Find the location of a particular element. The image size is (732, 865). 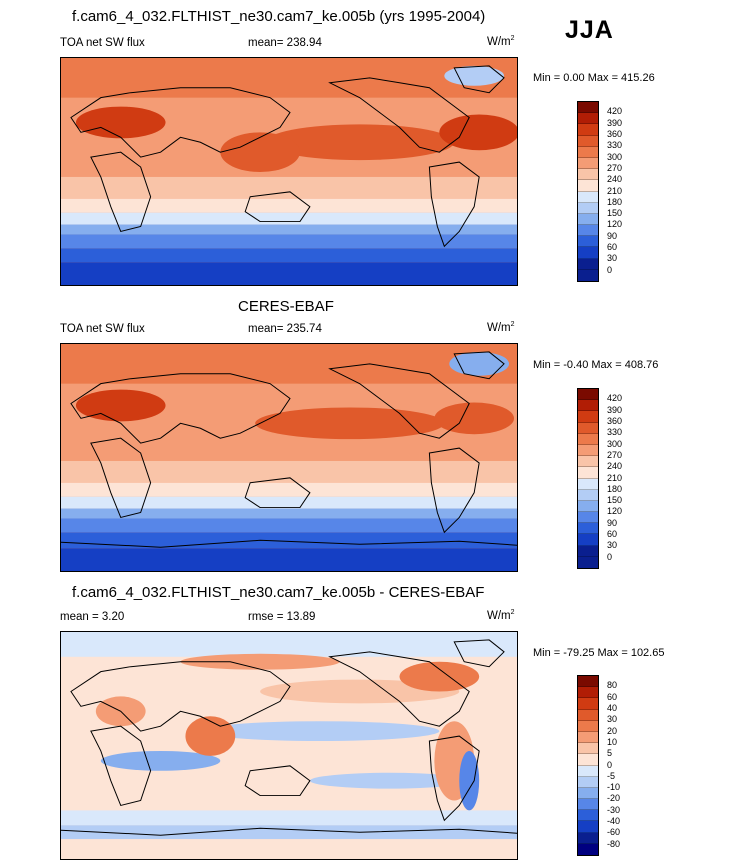

colorbar-label: -5 is located at coordinates (611, 775).